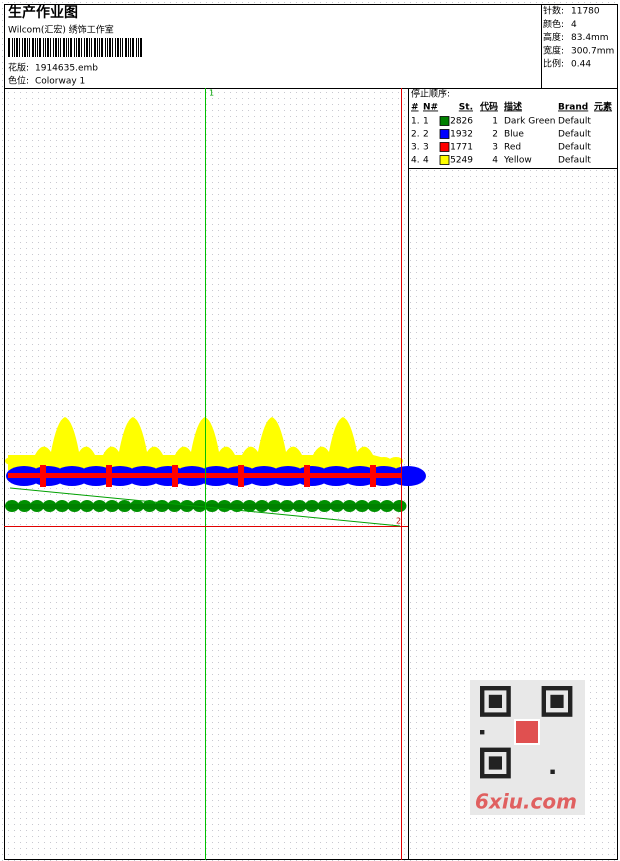 The width and height of the screenshot is (620, 861). Describe the element at coordinates (43, 12) in the screenshot. I see `title: 生产作业图` at that location.